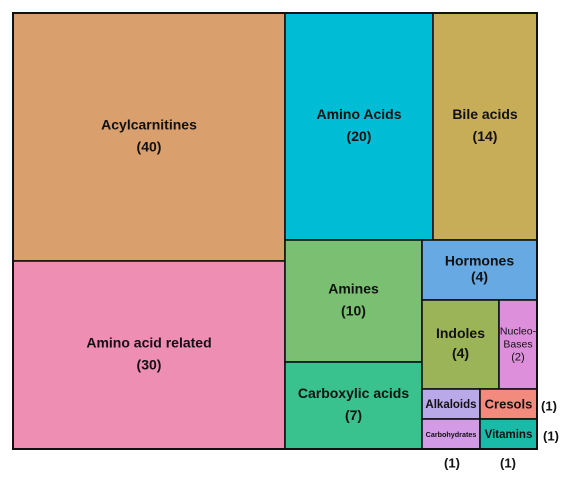 This screenshot has width=573, height=483. I want to click on tile-rect-carbohydrates, so click(451, 434).